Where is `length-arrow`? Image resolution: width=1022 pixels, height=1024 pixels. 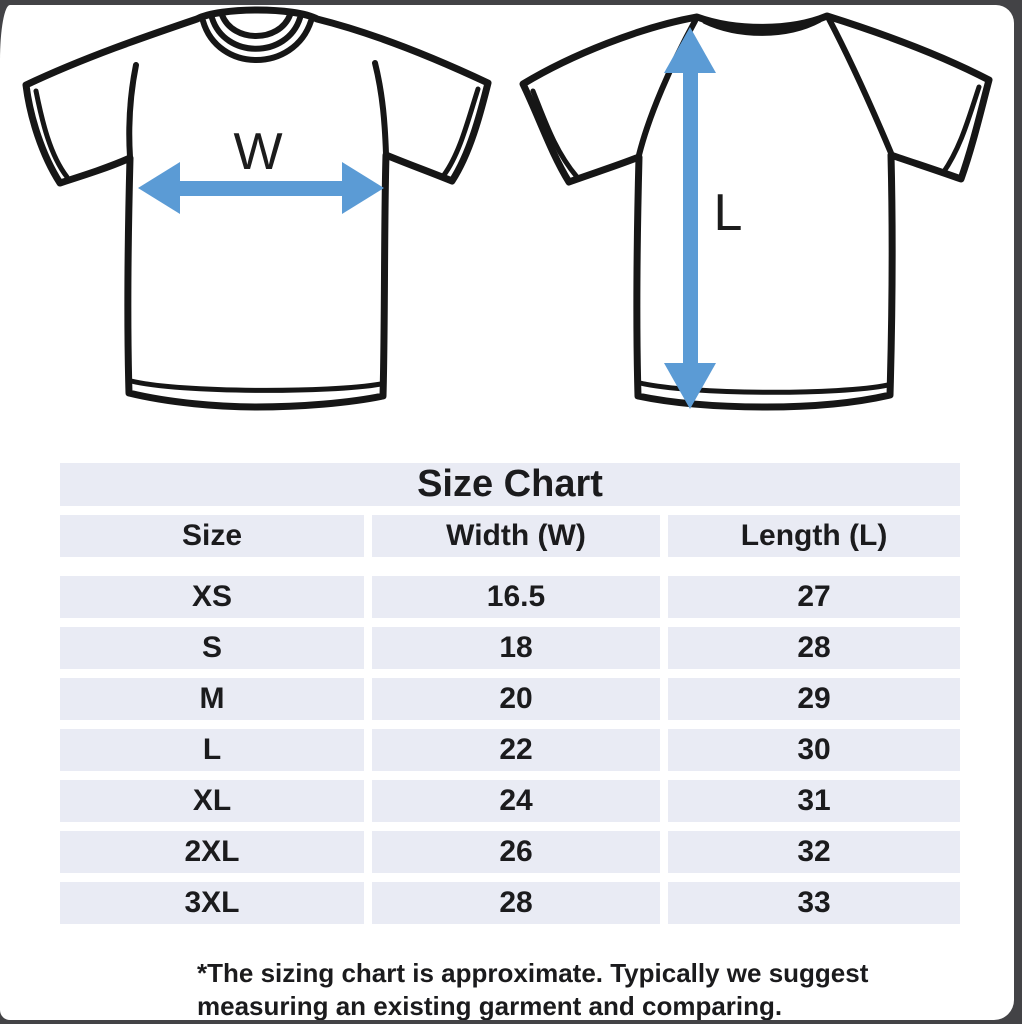 length-arrow is located at coordinates (690, 218).